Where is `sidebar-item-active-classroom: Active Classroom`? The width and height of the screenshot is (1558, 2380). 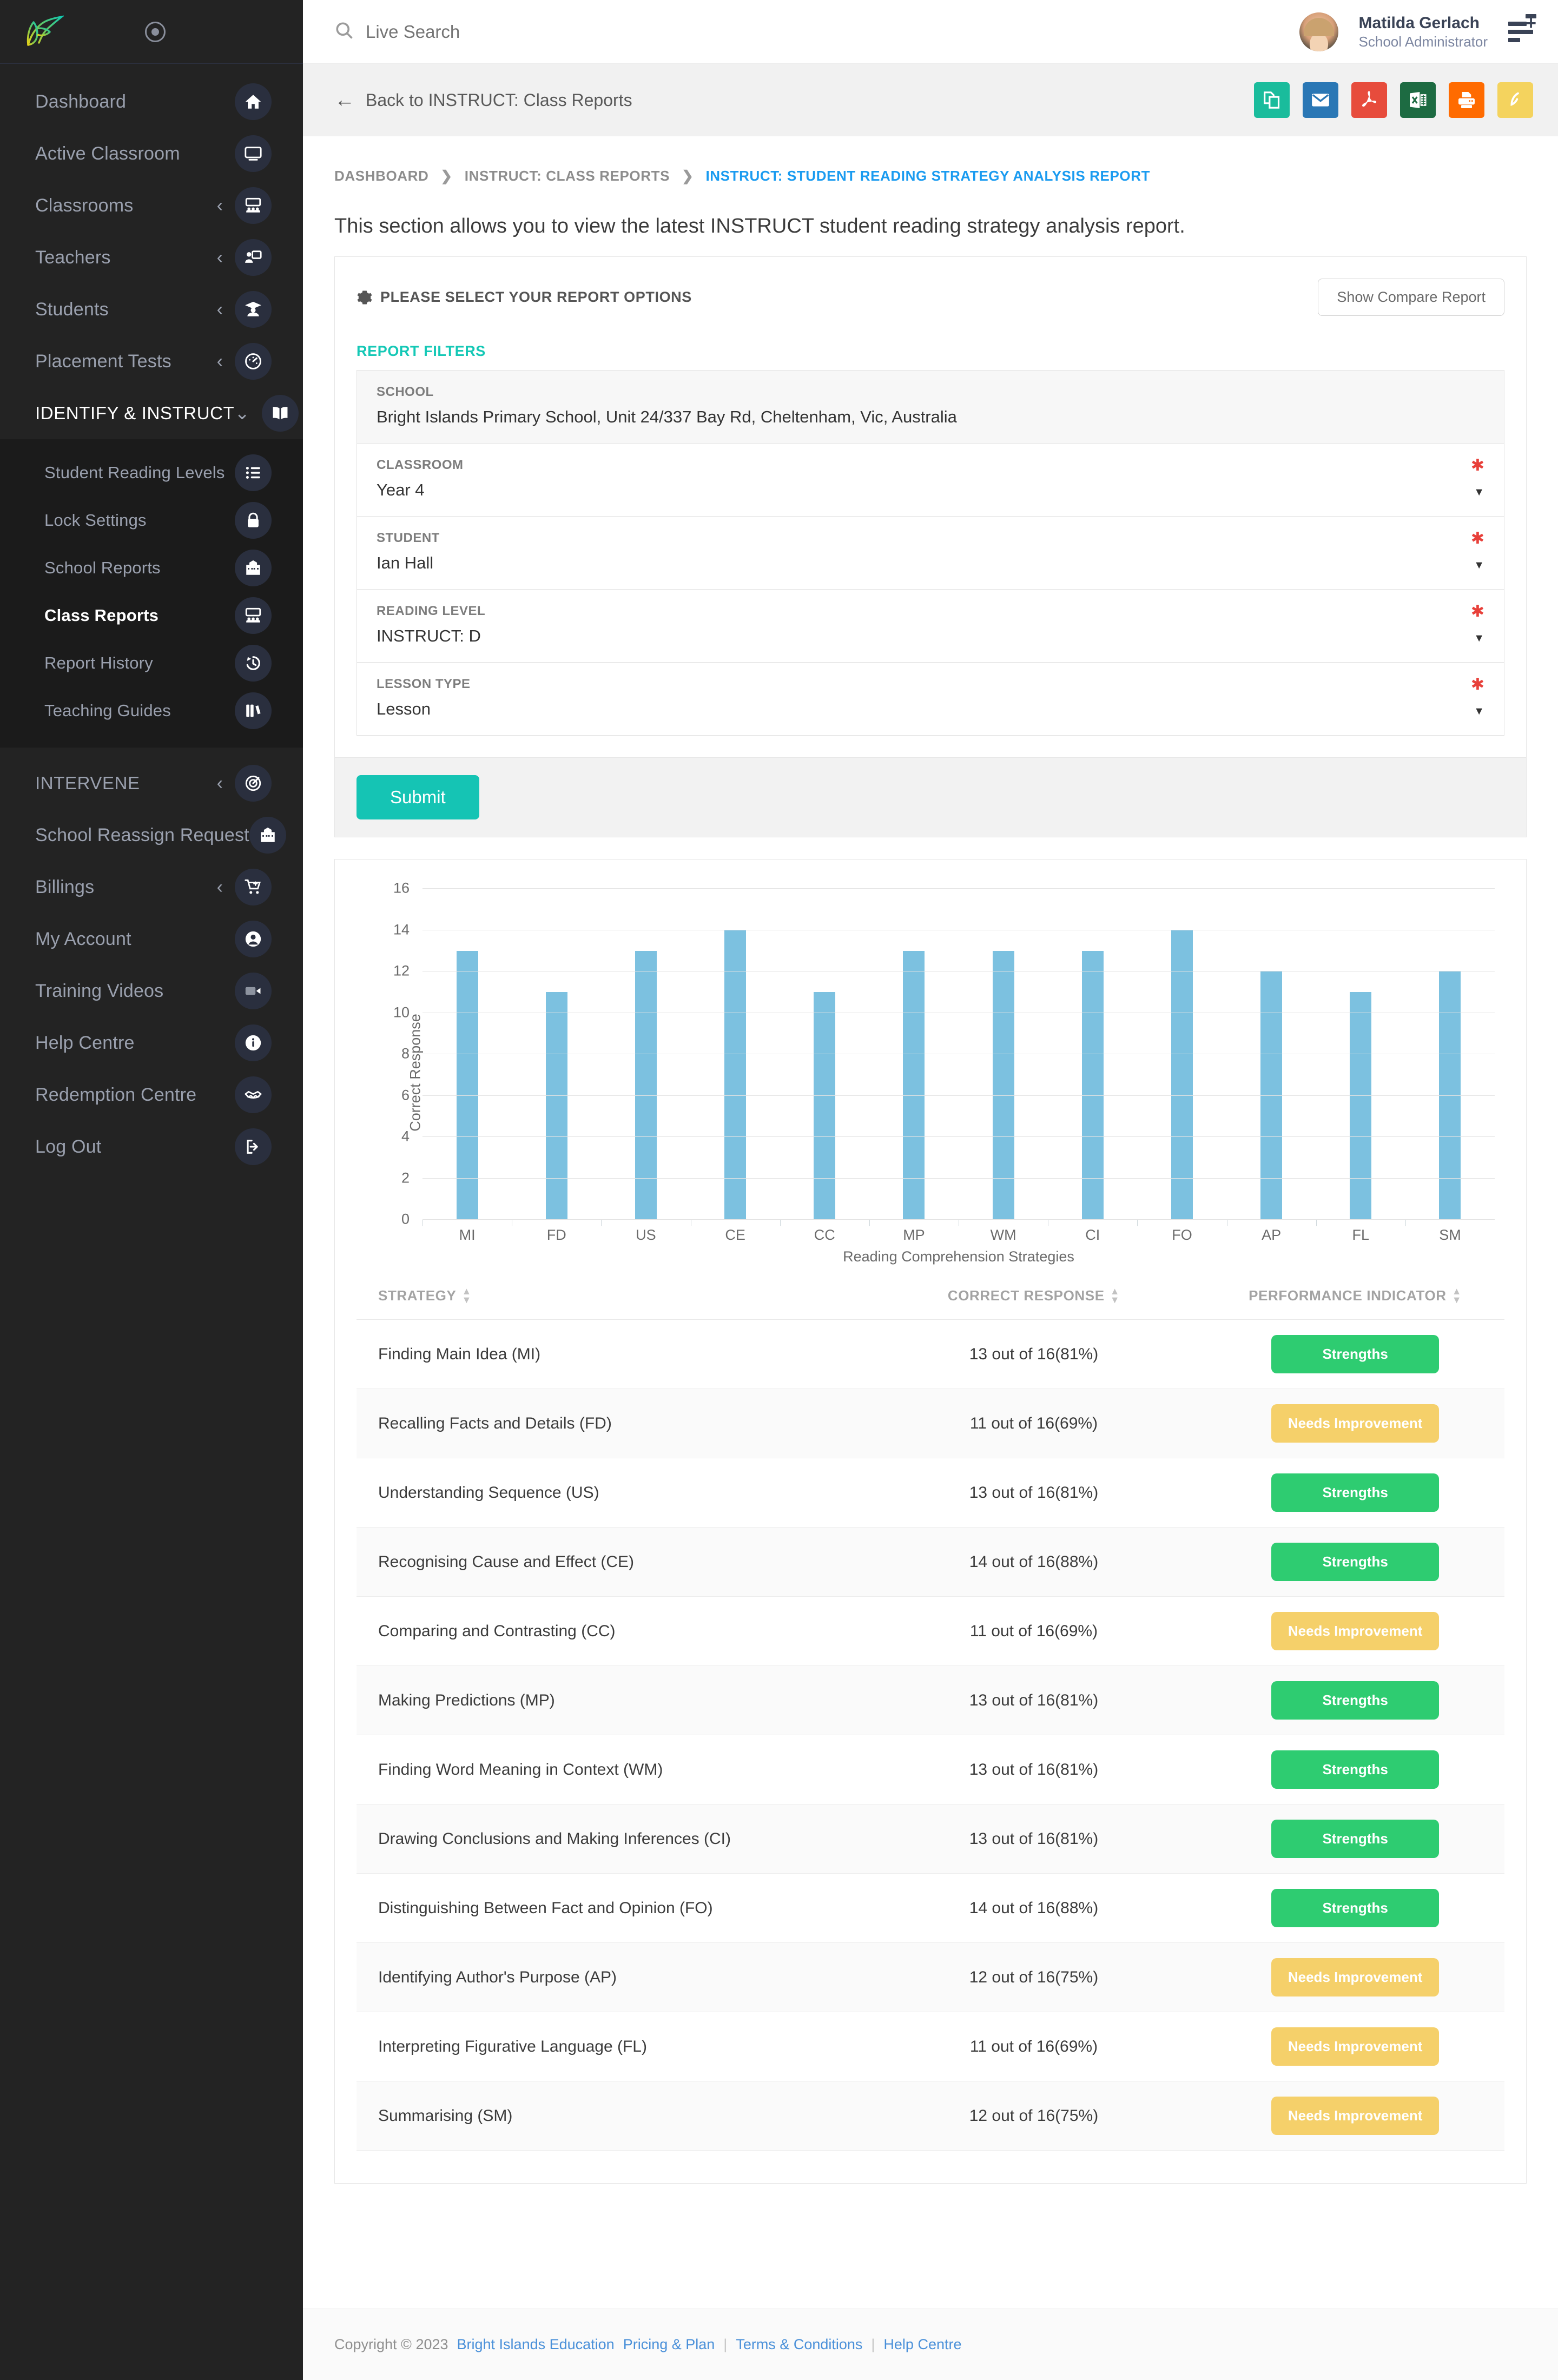
sidebar-item-active-classroom: Active Classroom is located at coordinates (151, 154).